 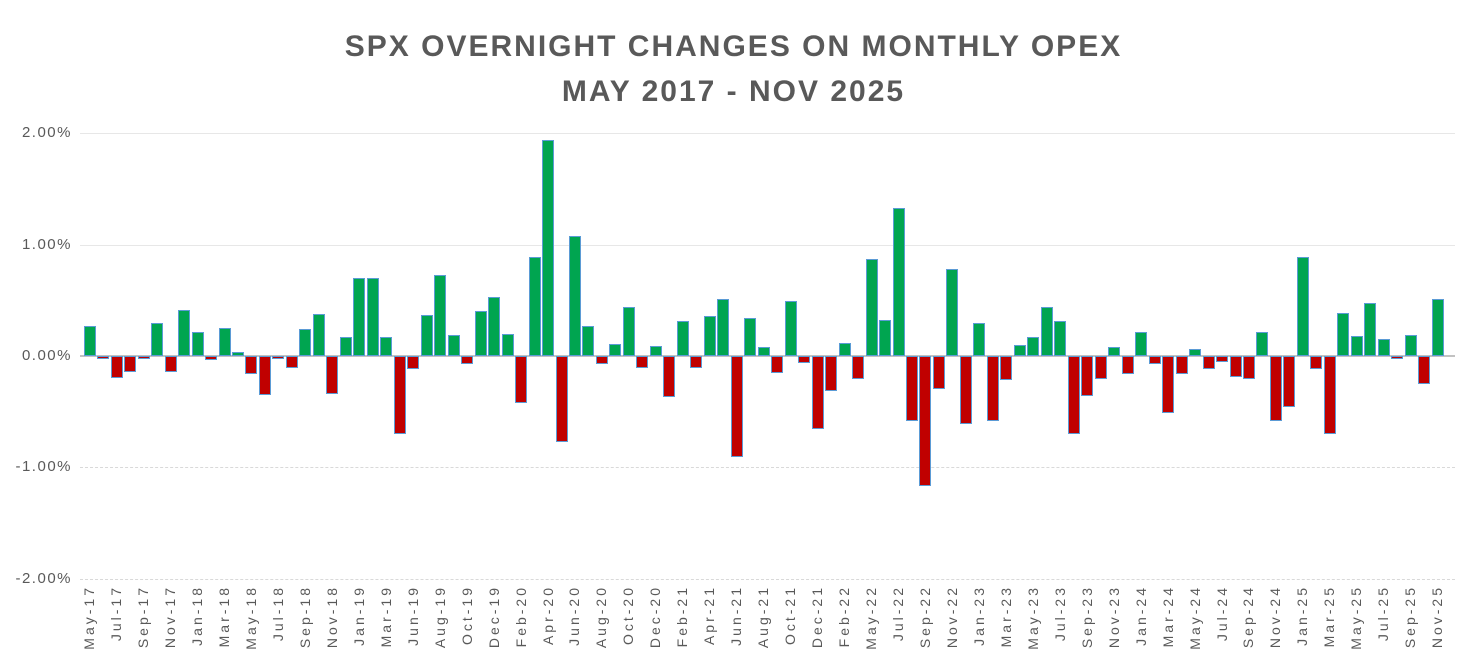 I want to click on x-axis-tick-label: Sep-17, so click(x=143, y=617).